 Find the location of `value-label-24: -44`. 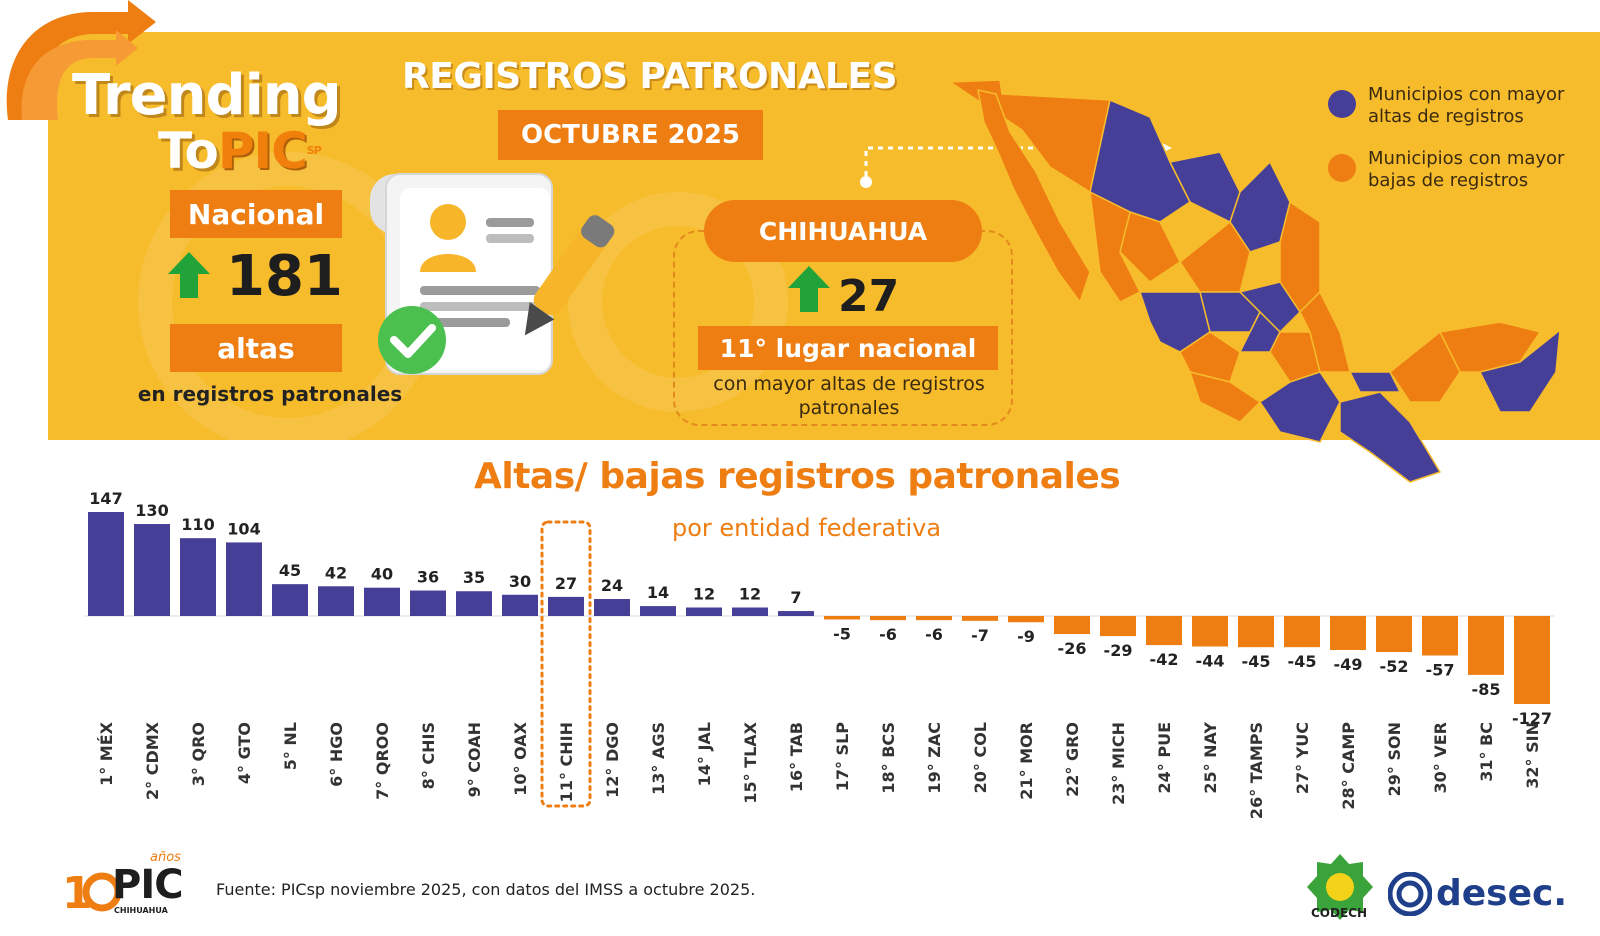

value-label-24: -44 is located at coordinates (1210, 660).